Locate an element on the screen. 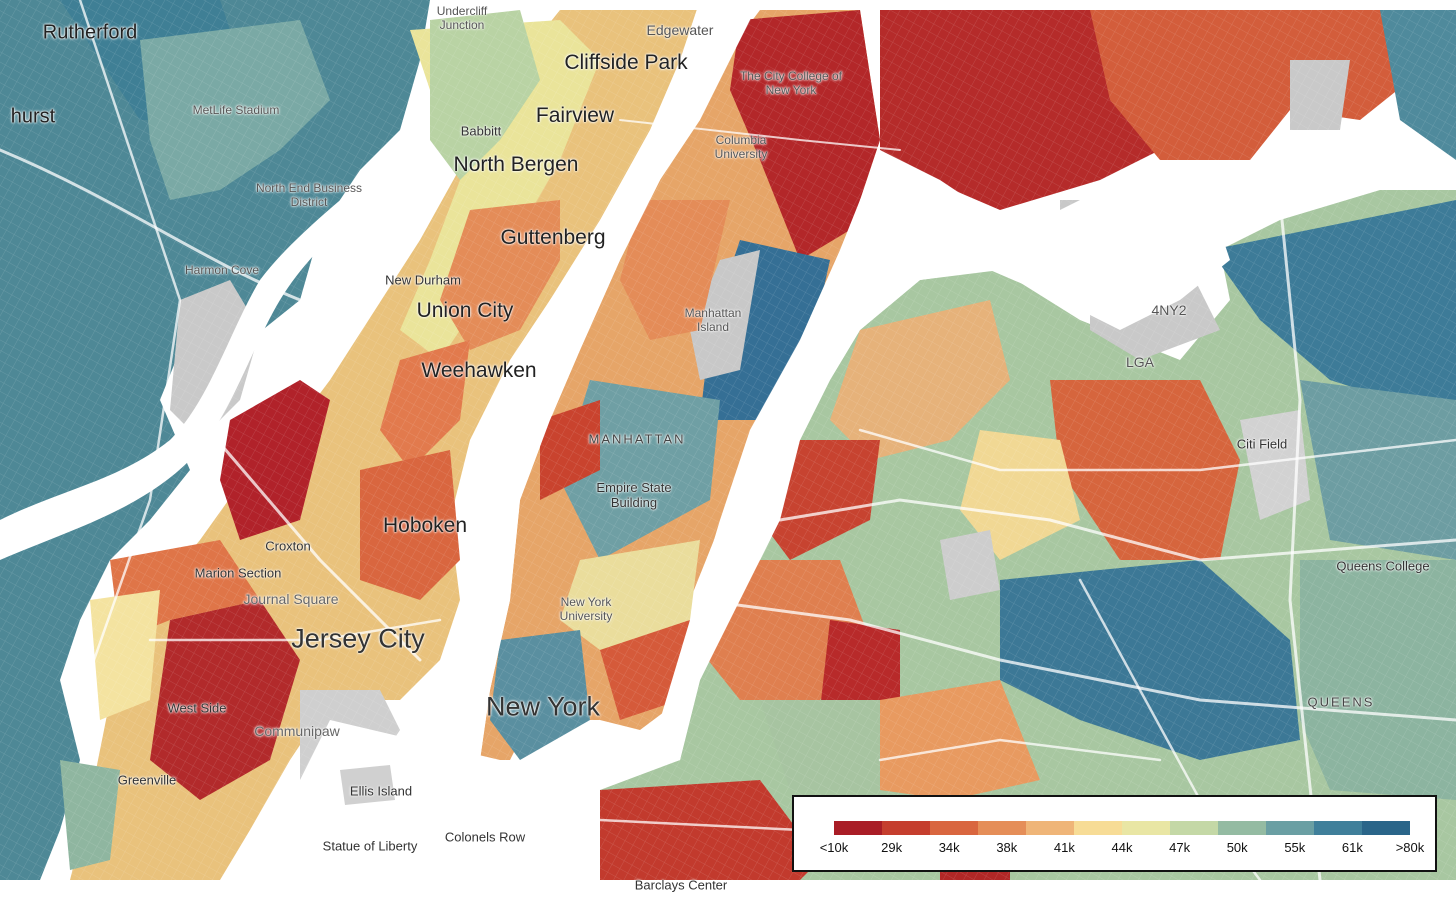  label-hoboken: Hoboken is located at coordinates (425, 525).